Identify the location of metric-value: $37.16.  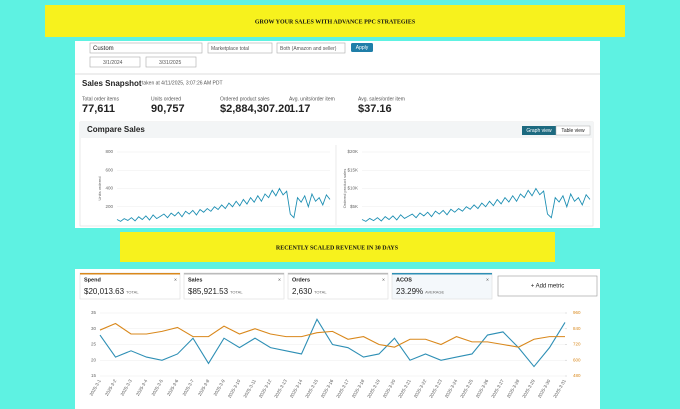
(375, 109).